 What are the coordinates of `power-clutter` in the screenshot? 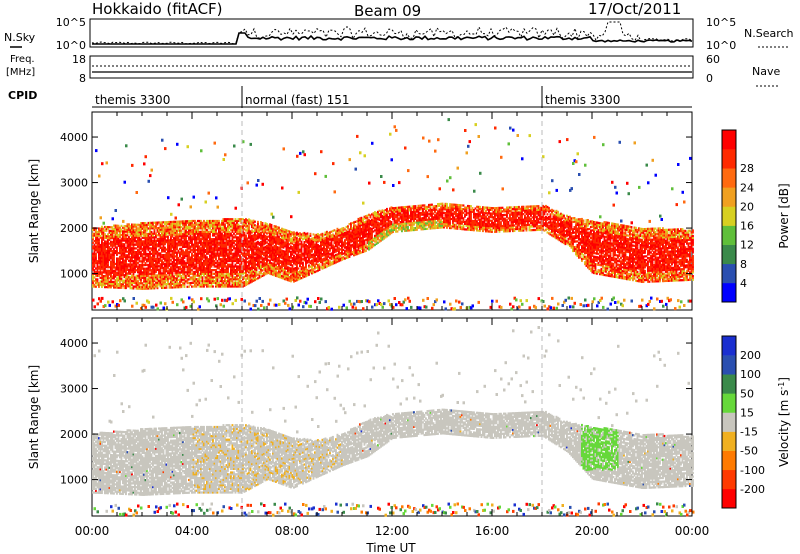 It's located at (142, 305).